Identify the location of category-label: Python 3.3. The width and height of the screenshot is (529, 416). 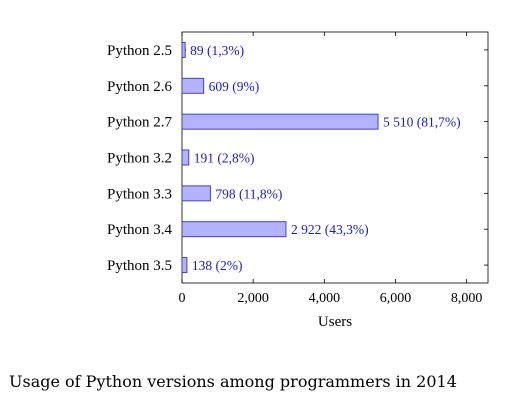
(139, 194).